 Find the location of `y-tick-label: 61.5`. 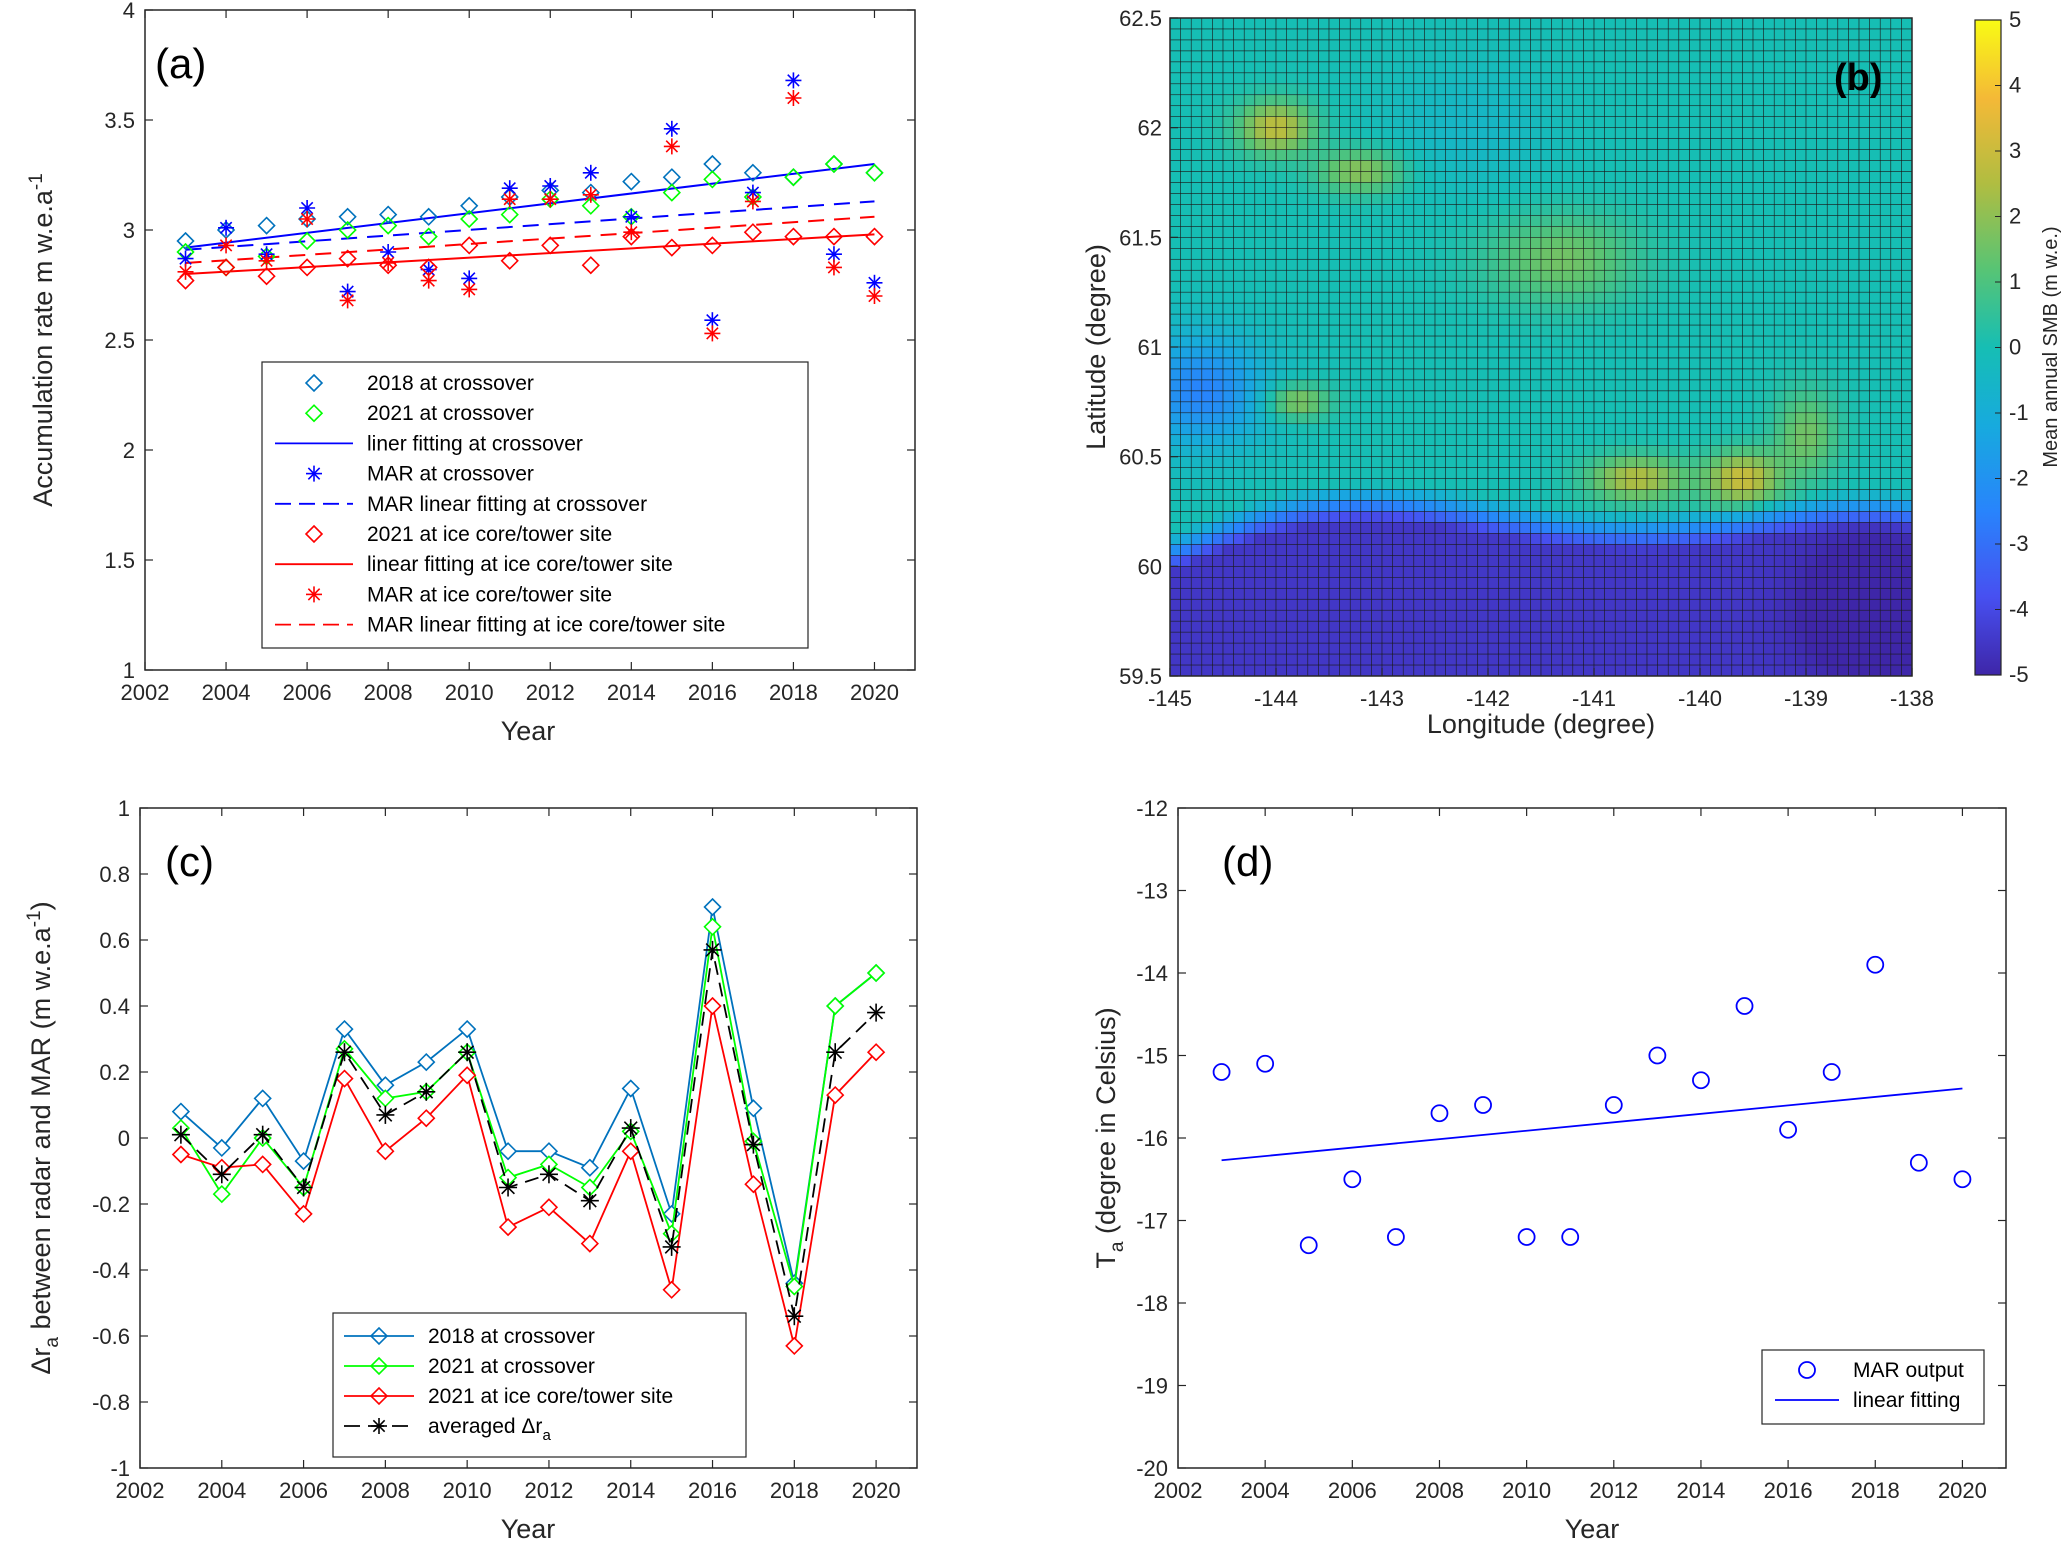

y-tick-label: 61.5 is located at coordinates (1140, 237).